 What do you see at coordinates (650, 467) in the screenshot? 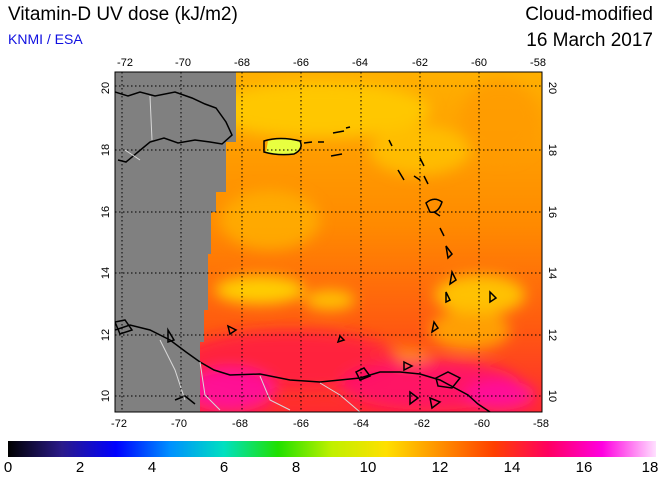
I see `colorbar-tick: 18` at bounding box center [650, 467].